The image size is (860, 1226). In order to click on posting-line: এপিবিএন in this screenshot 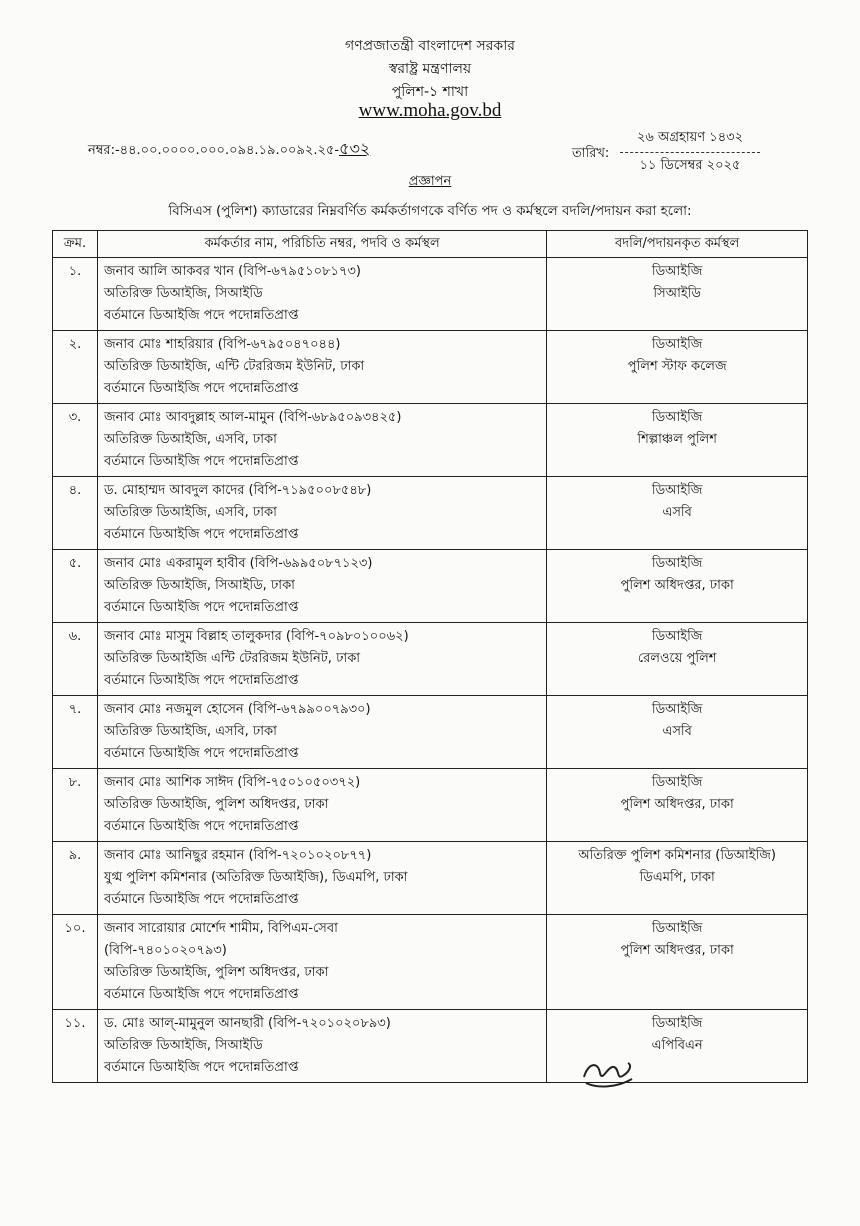, I will do `click(677, 1045)`.